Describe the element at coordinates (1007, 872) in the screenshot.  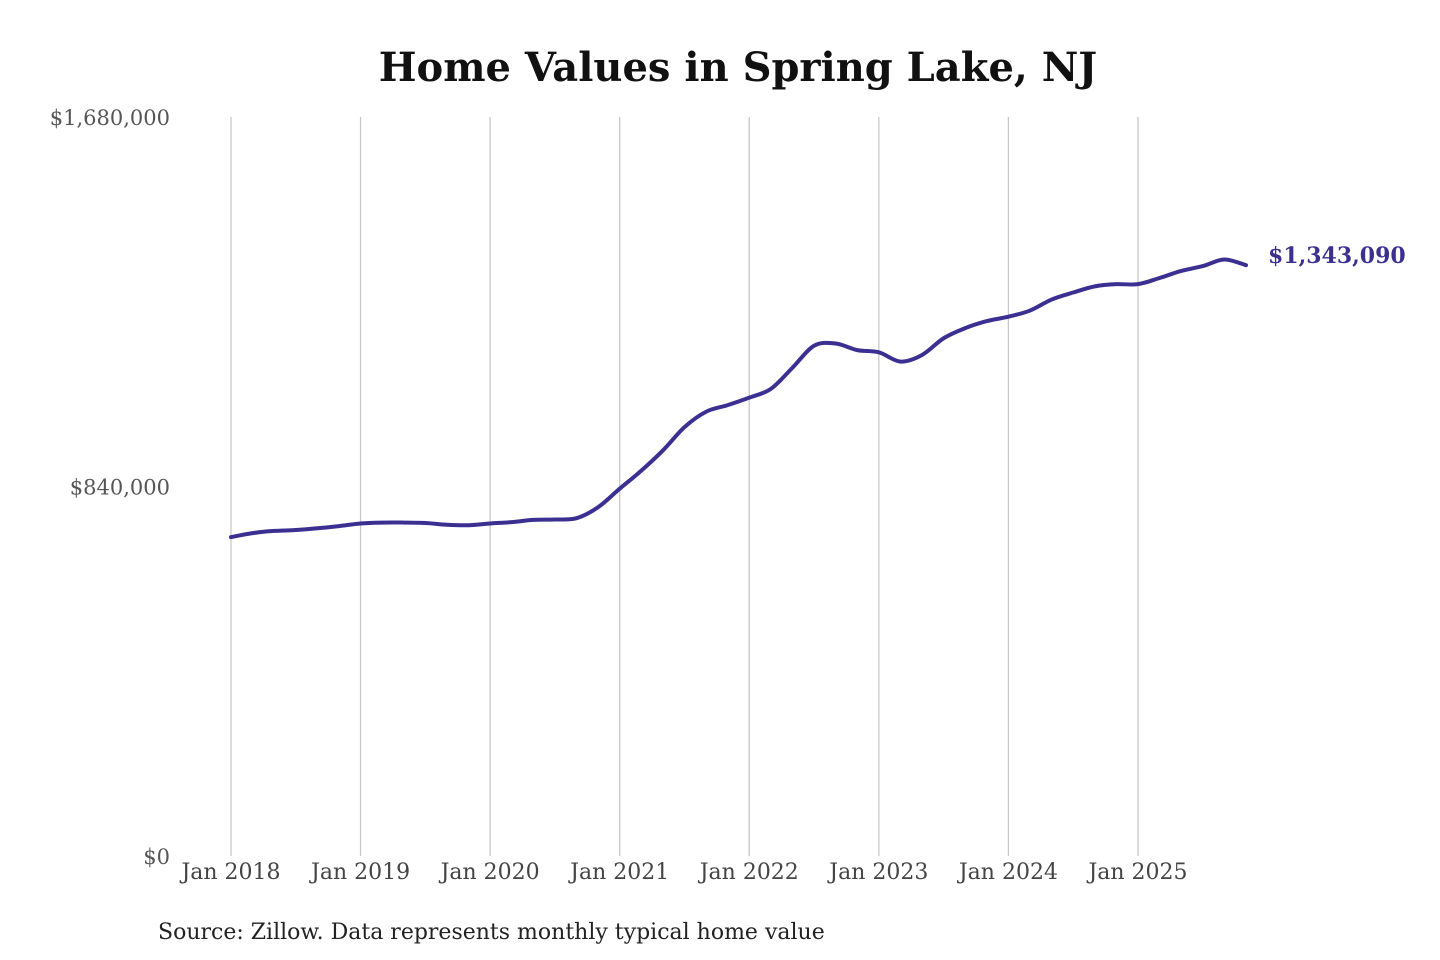
I see `x-tick-label-6: Jan 2024` at that location.